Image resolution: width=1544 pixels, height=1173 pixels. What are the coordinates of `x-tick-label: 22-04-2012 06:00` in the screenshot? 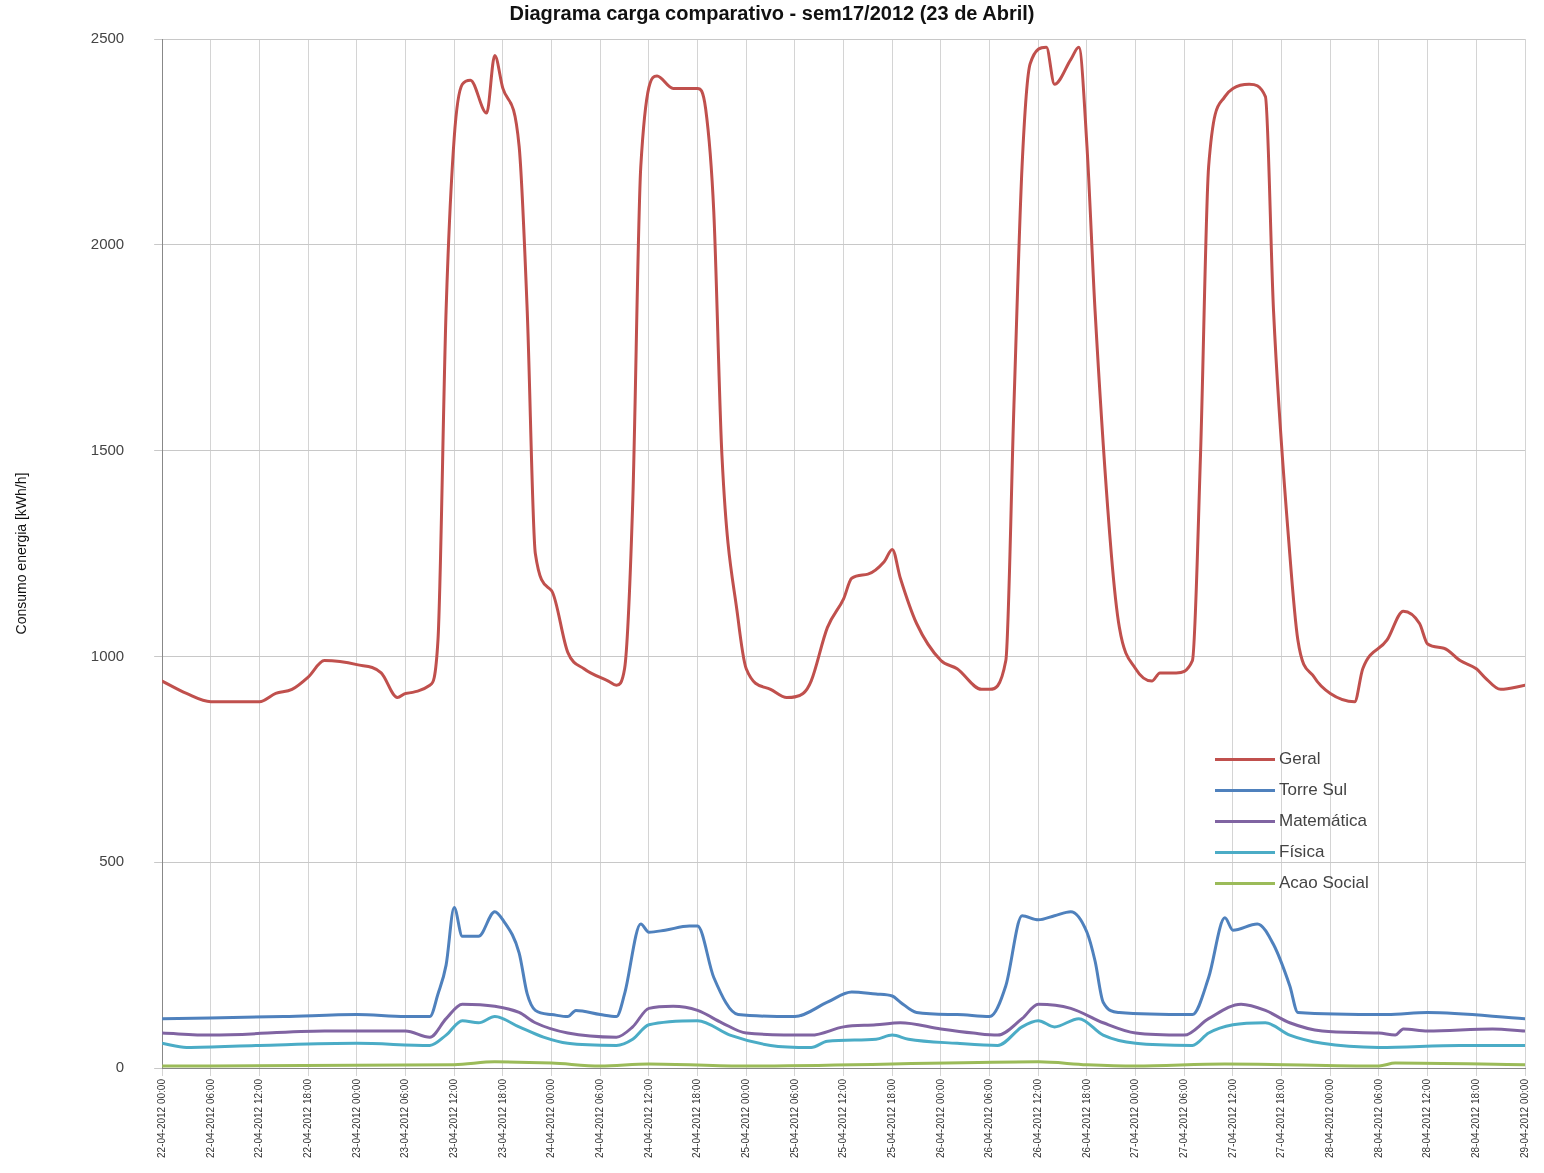 It's located at (210, 1118).